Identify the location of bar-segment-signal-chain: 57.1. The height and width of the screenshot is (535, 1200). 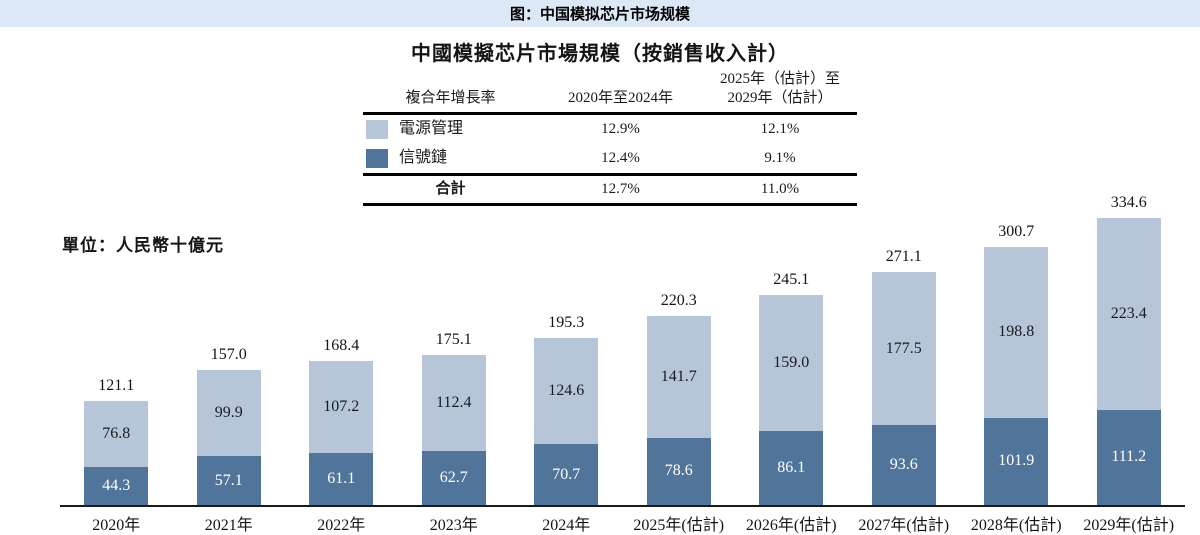
(228, 480).